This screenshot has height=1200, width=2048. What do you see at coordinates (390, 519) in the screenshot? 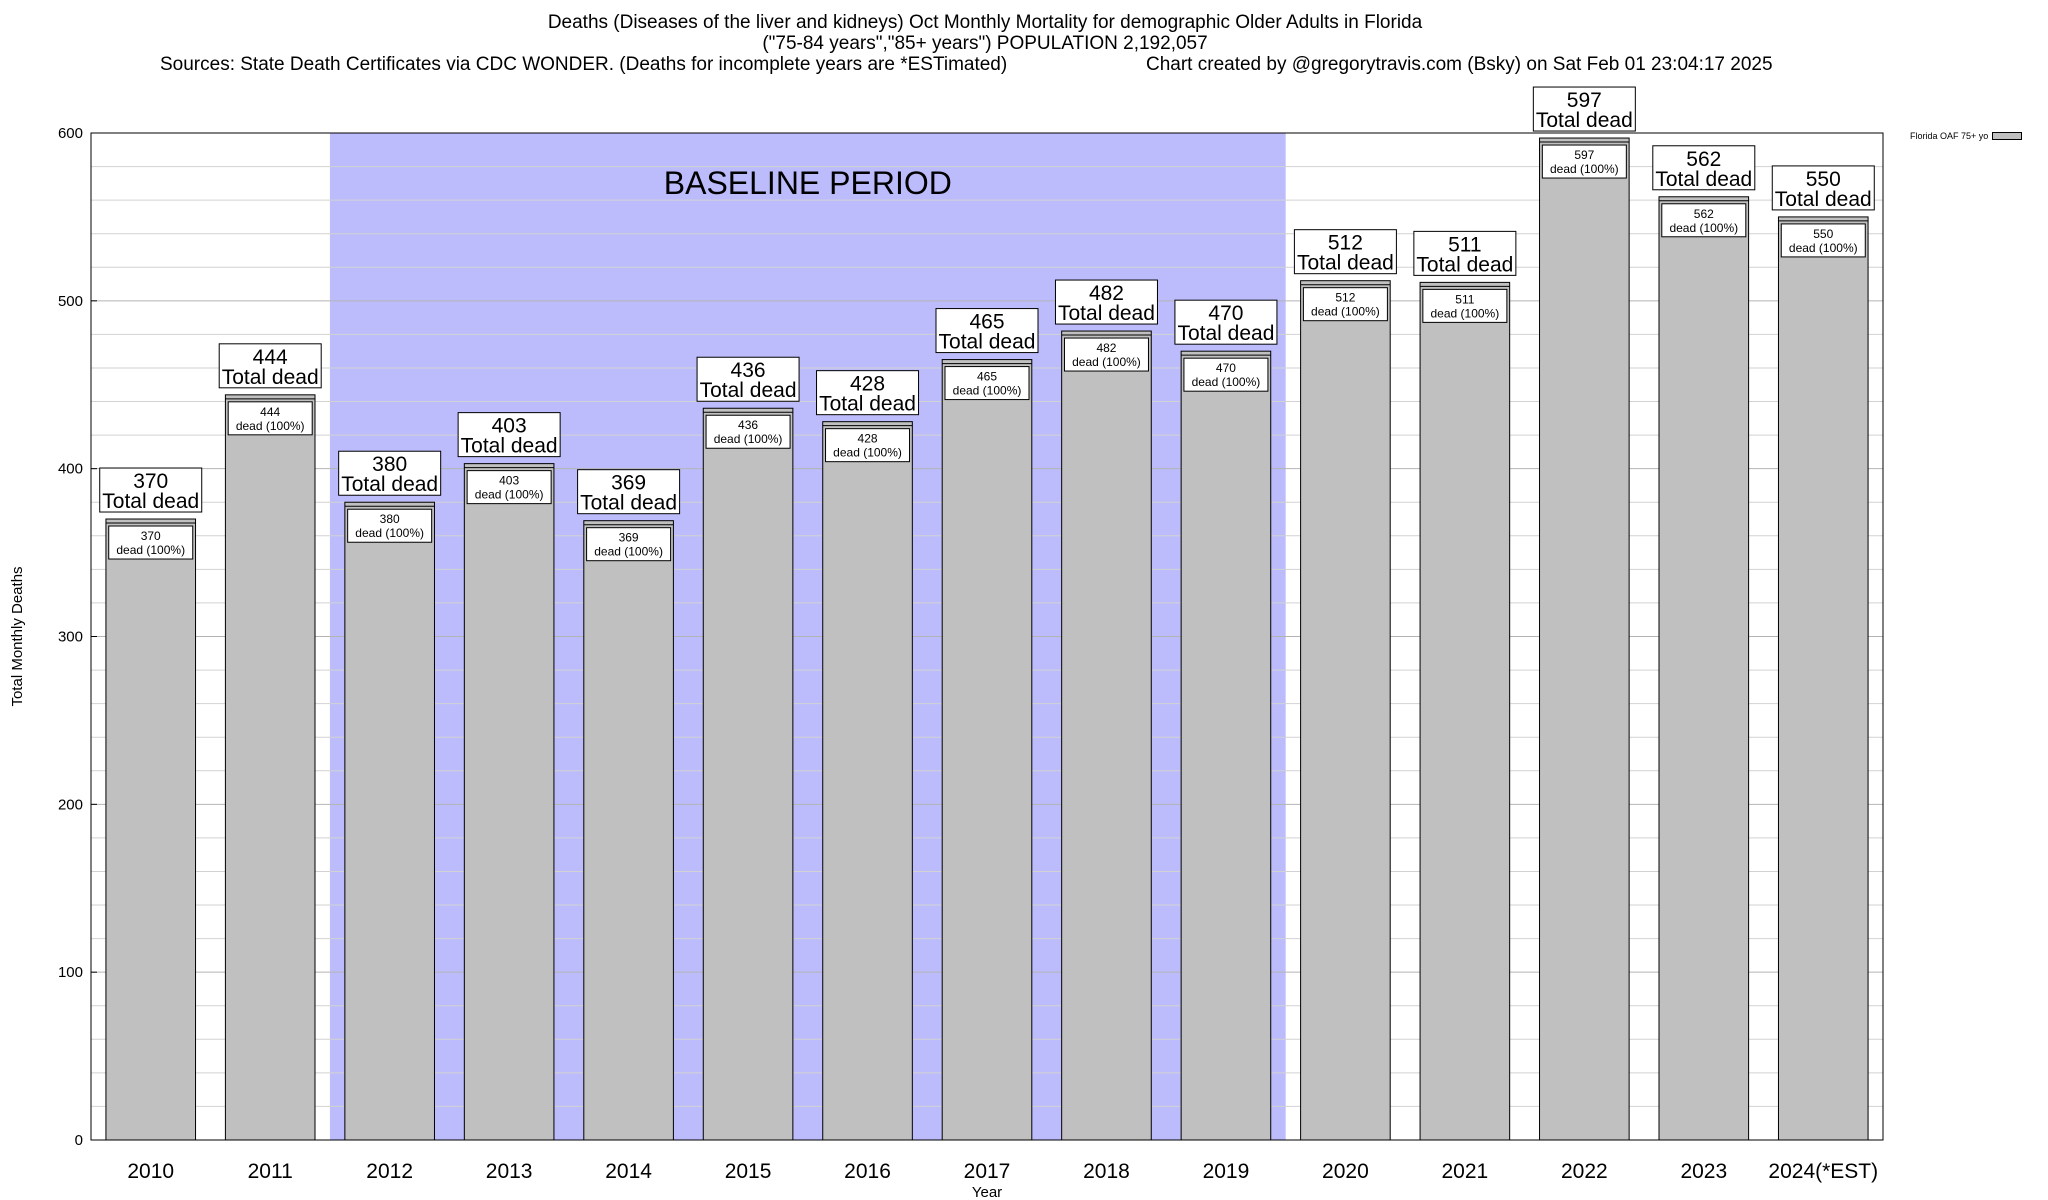
I see `inner-label-value: 380` at bounding box center [390, 519].